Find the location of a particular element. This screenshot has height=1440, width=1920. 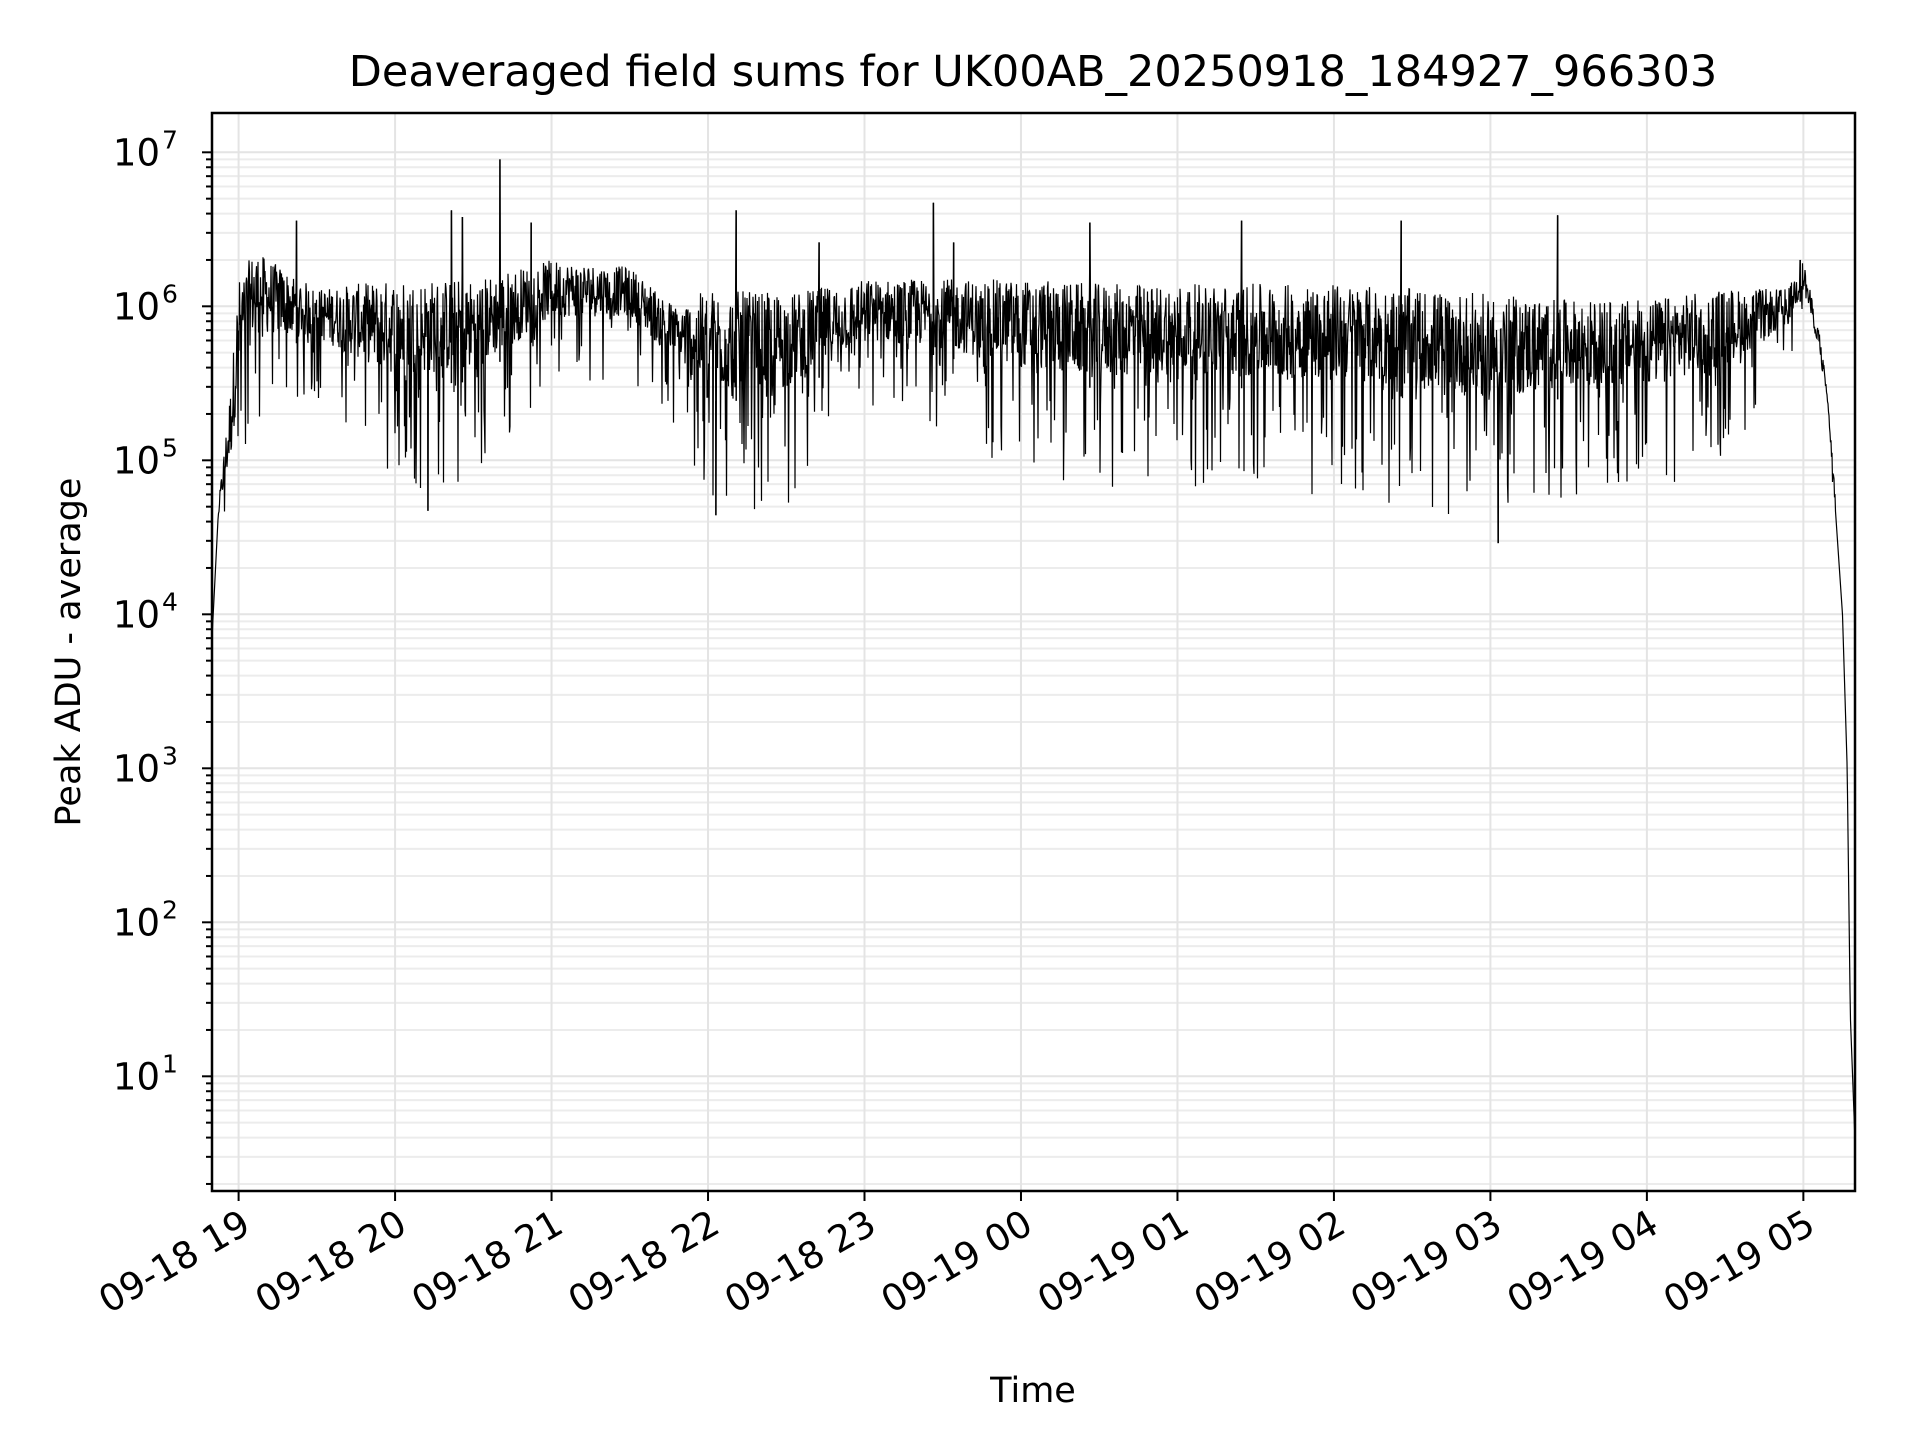

y-axis-label: Peak ADU - average is located at coordinates (69, 652).